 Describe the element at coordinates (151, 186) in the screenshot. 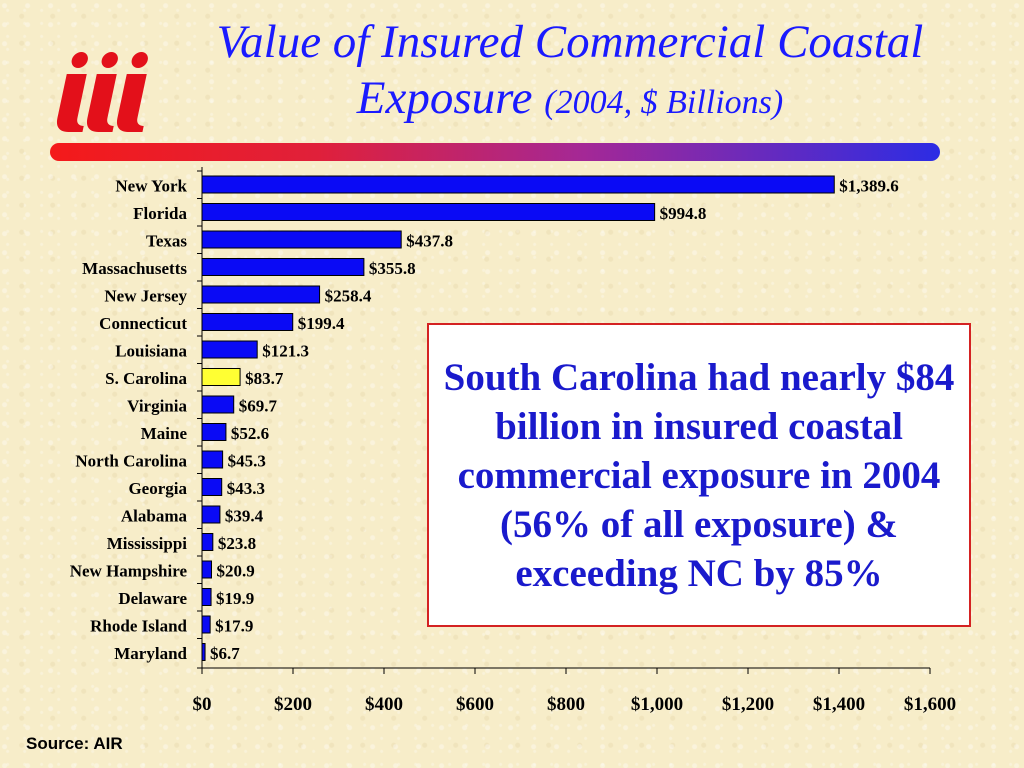

I see `category-label: New York` at that location.